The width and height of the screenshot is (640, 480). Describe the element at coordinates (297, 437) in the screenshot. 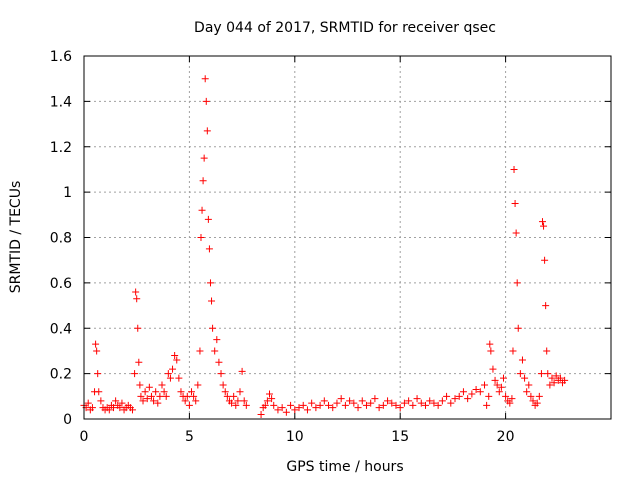

I see `x-tick-labels: 0 5 10 15 20` at that location.